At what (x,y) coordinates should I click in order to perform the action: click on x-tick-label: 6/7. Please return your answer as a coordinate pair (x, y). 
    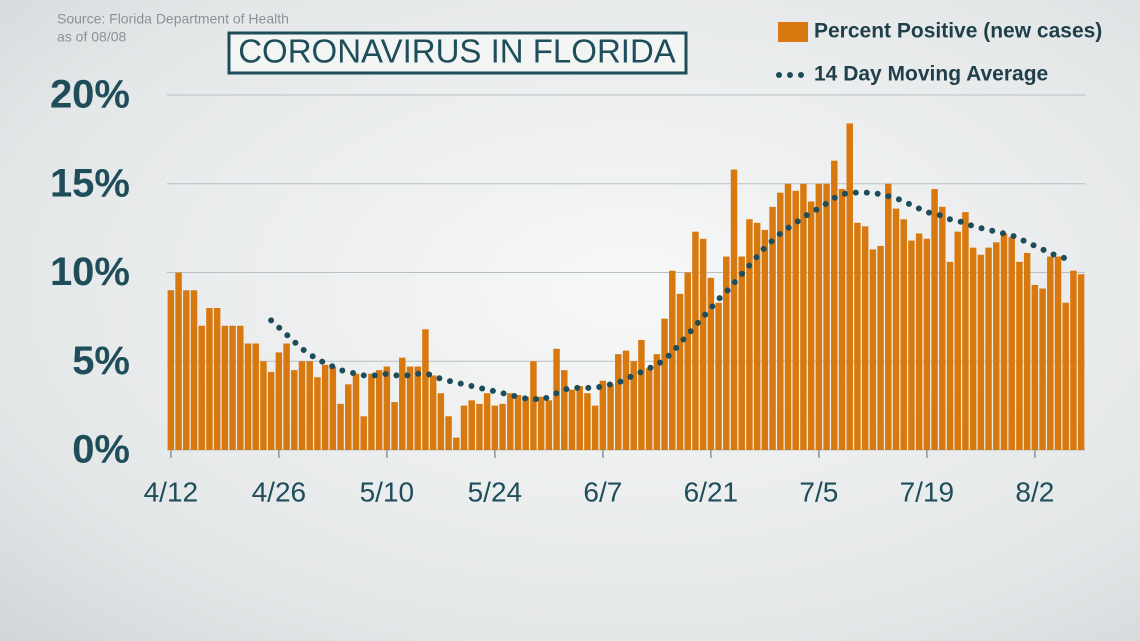
    Looking at the image, I should click on (602, 491).